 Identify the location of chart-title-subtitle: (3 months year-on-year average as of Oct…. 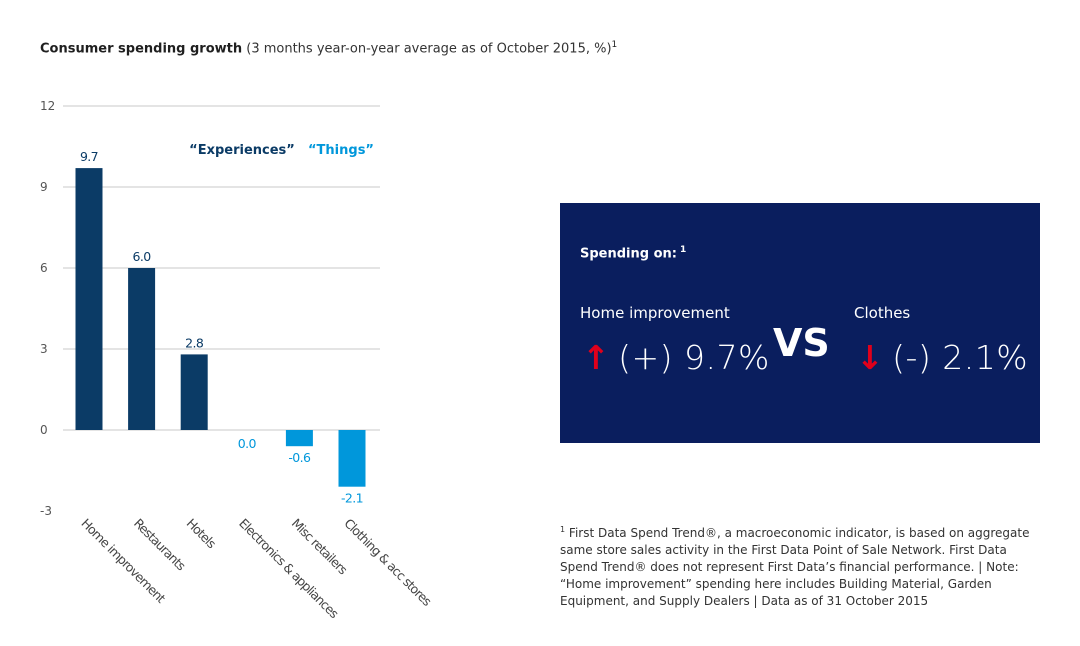
(429, 49).